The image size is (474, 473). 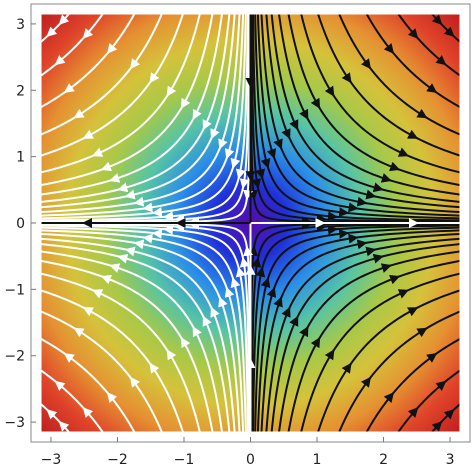 I want to click on y-tick-label: −3, so click(x=14, y=423).